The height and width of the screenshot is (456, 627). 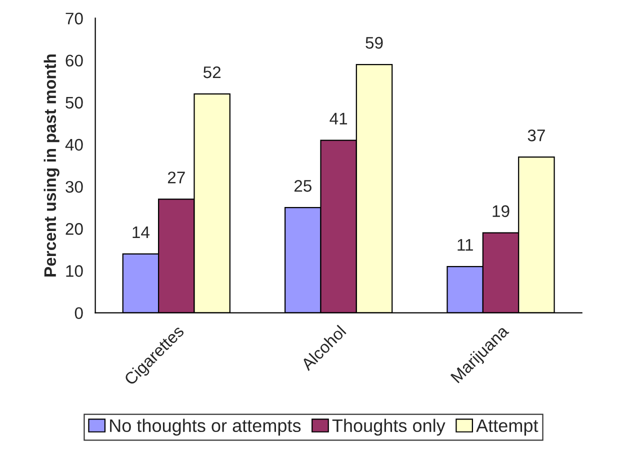 What do you see at coordinates (176, 178) in the screenshot?
I see `data-label: 27` at bounding box center [176, 178].